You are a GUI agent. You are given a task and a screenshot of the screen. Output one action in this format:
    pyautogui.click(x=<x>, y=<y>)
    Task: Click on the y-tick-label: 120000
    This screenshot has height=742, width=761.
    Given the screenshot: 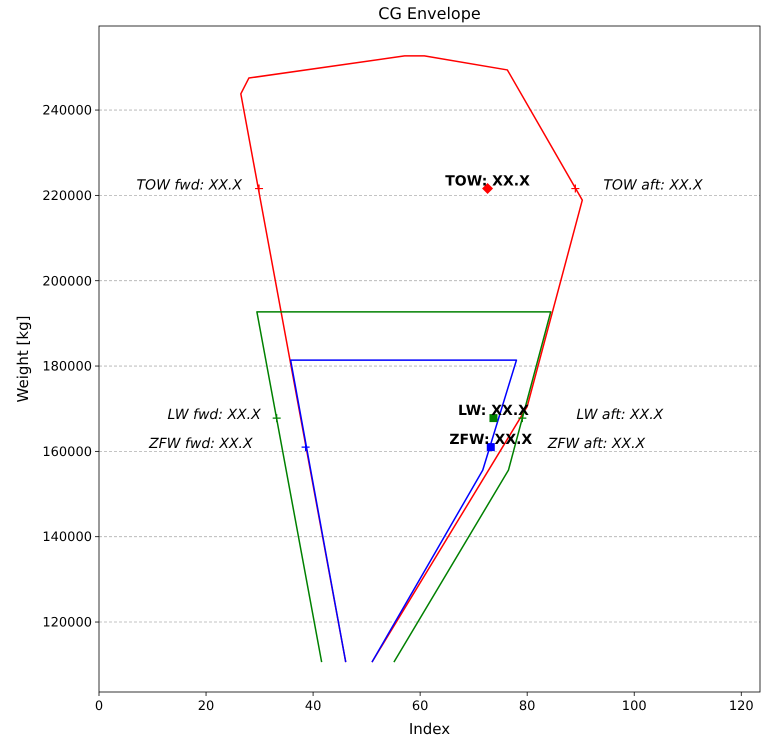 What is the action you would take?
    pyautogui.click(x=67, y=623)
    